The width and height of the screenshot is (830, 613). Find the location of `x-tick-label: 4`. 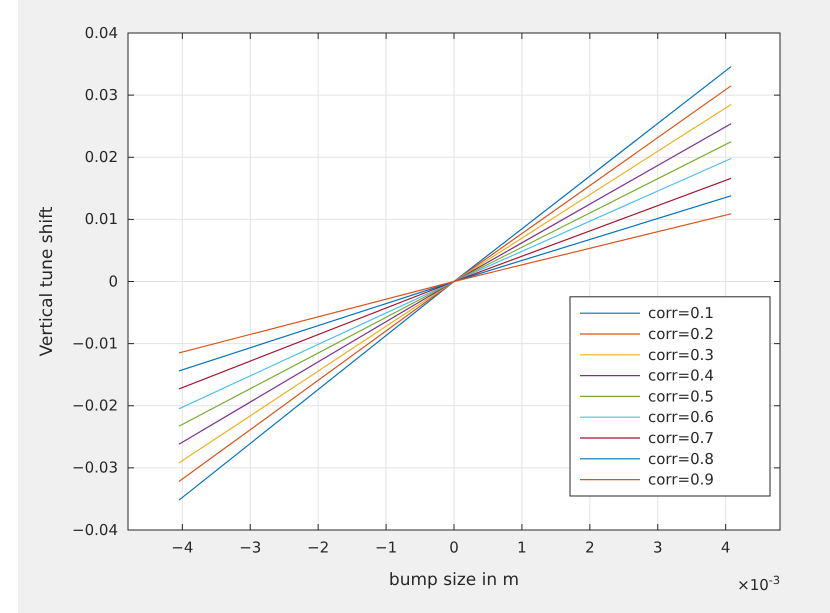

x-tick-label: 4 is located at coordinates (725, 547).